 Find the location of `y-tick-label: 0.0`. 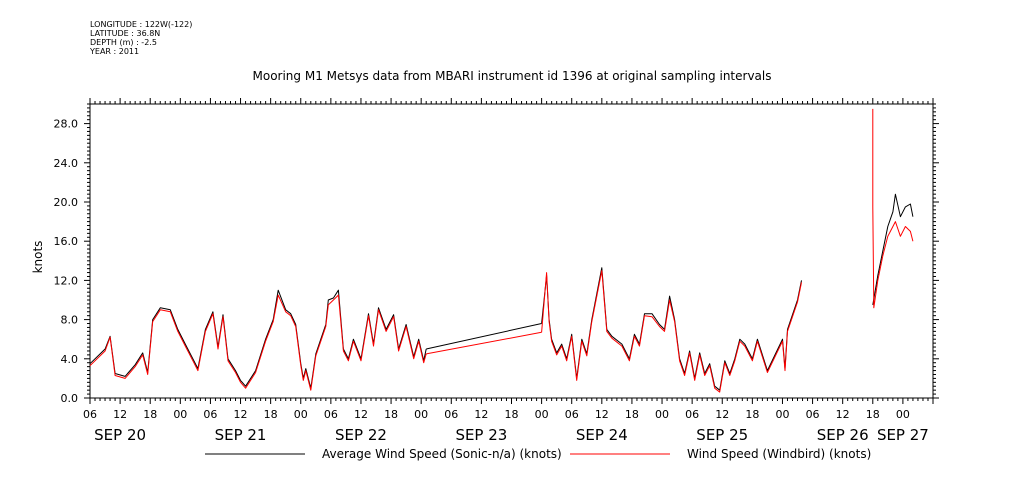

y-tick-label: 0.0 is located at coordinates (70, 398).